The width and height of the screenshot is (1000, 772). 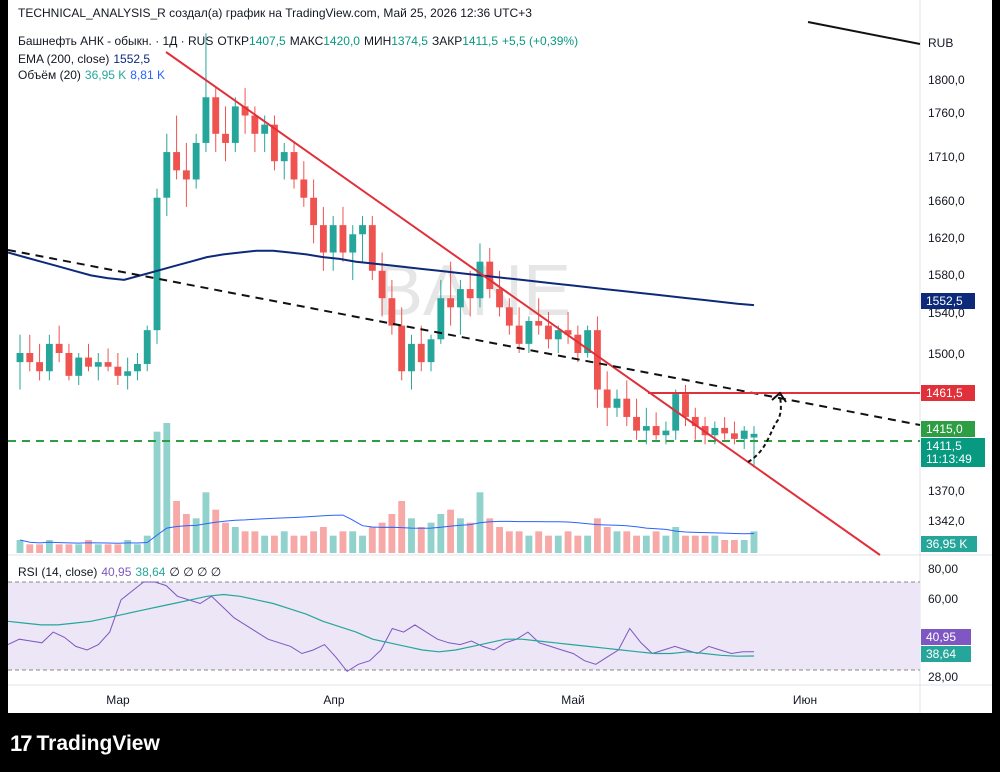 I want to click on price-tick: 1540,0, so click(x=946, y=313).